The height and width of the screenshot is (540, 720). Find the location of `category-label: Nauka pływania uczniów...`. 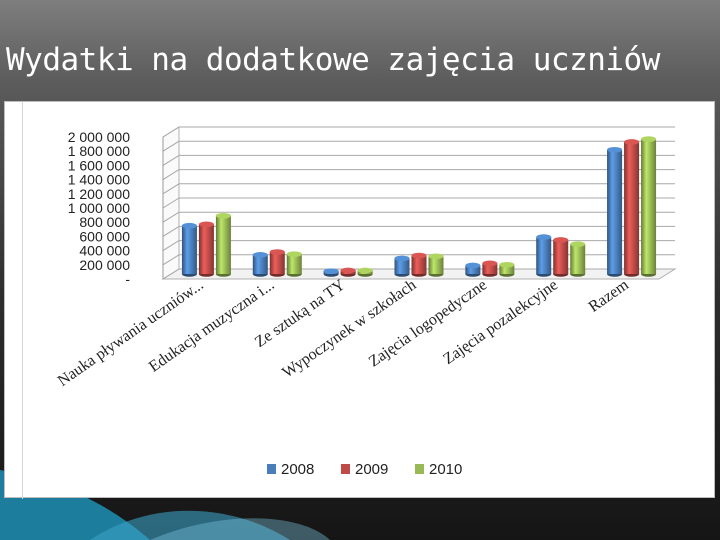

category-label: Nauka pływania uczniów... is located at coordinates (131, 332).